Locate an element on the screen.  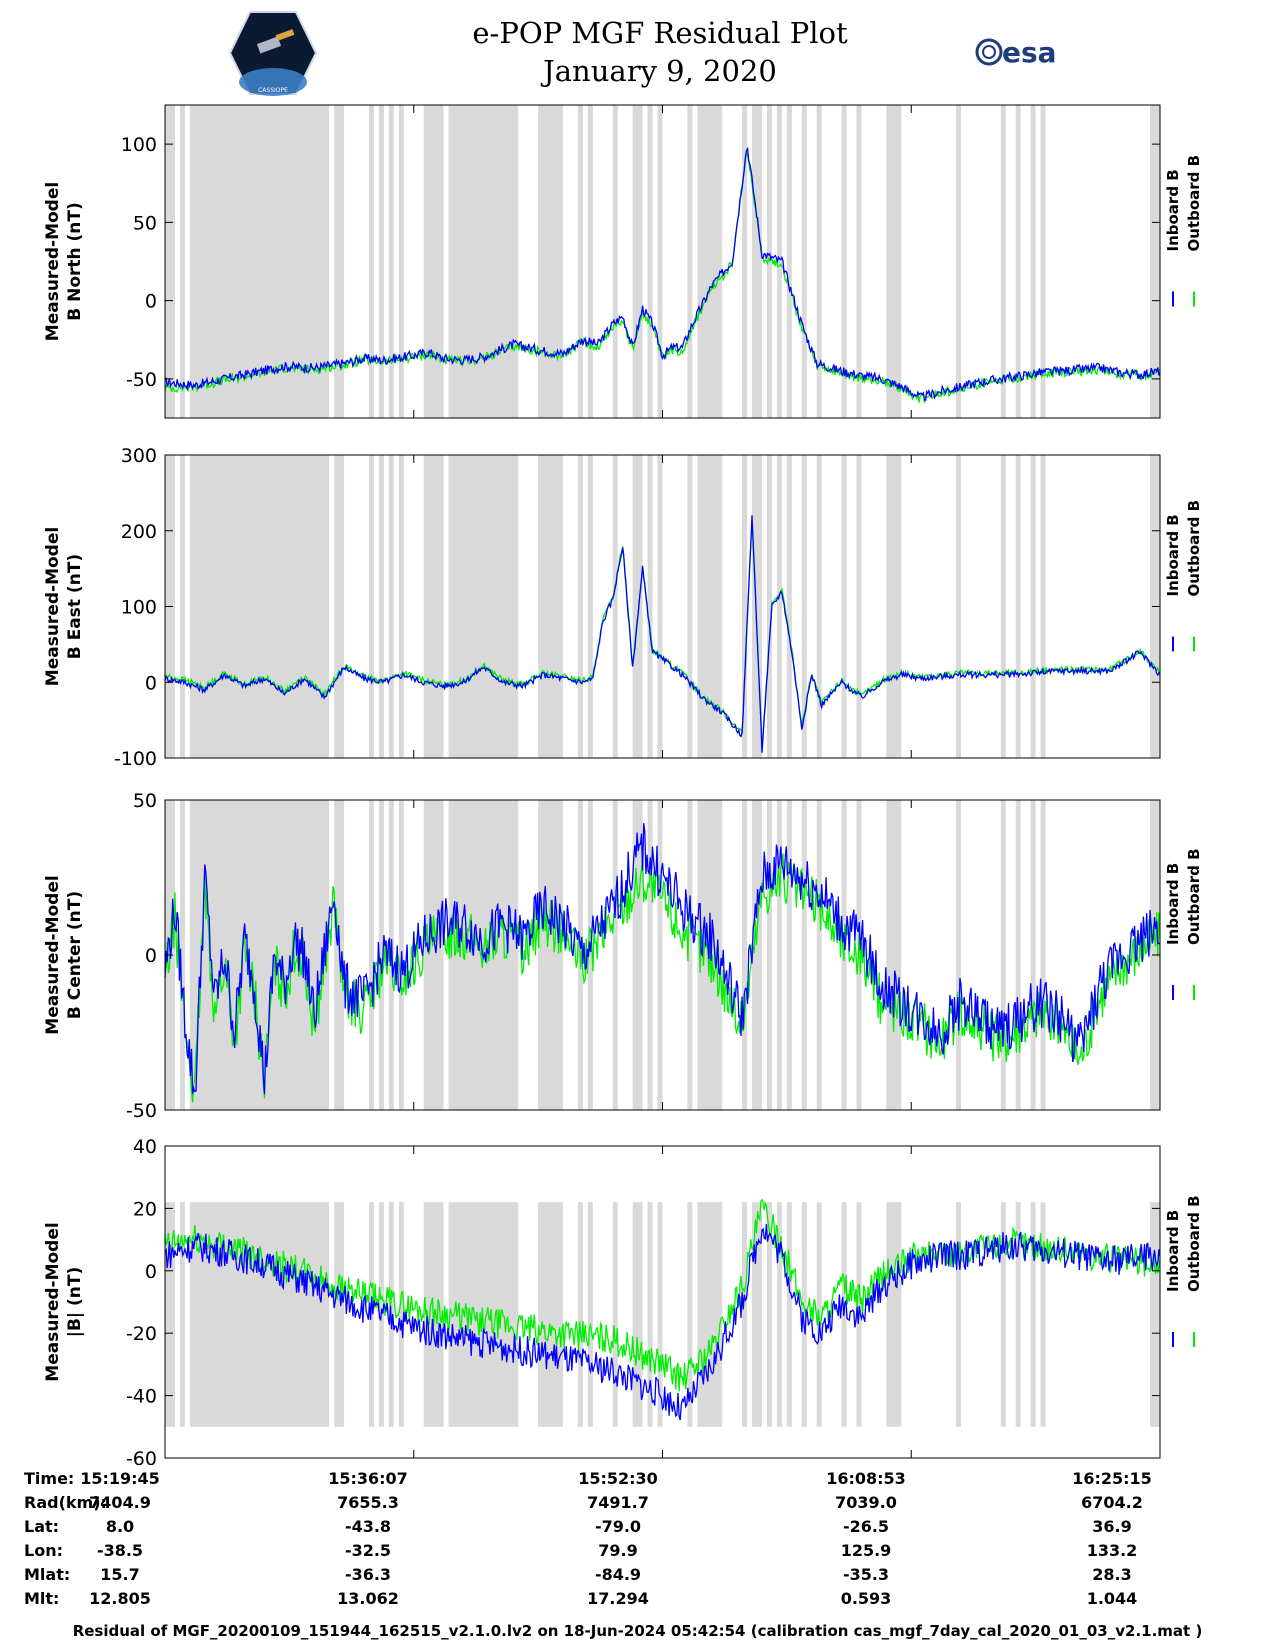
y-axis-label: B North (nT) is located at coordinates (75, 261).